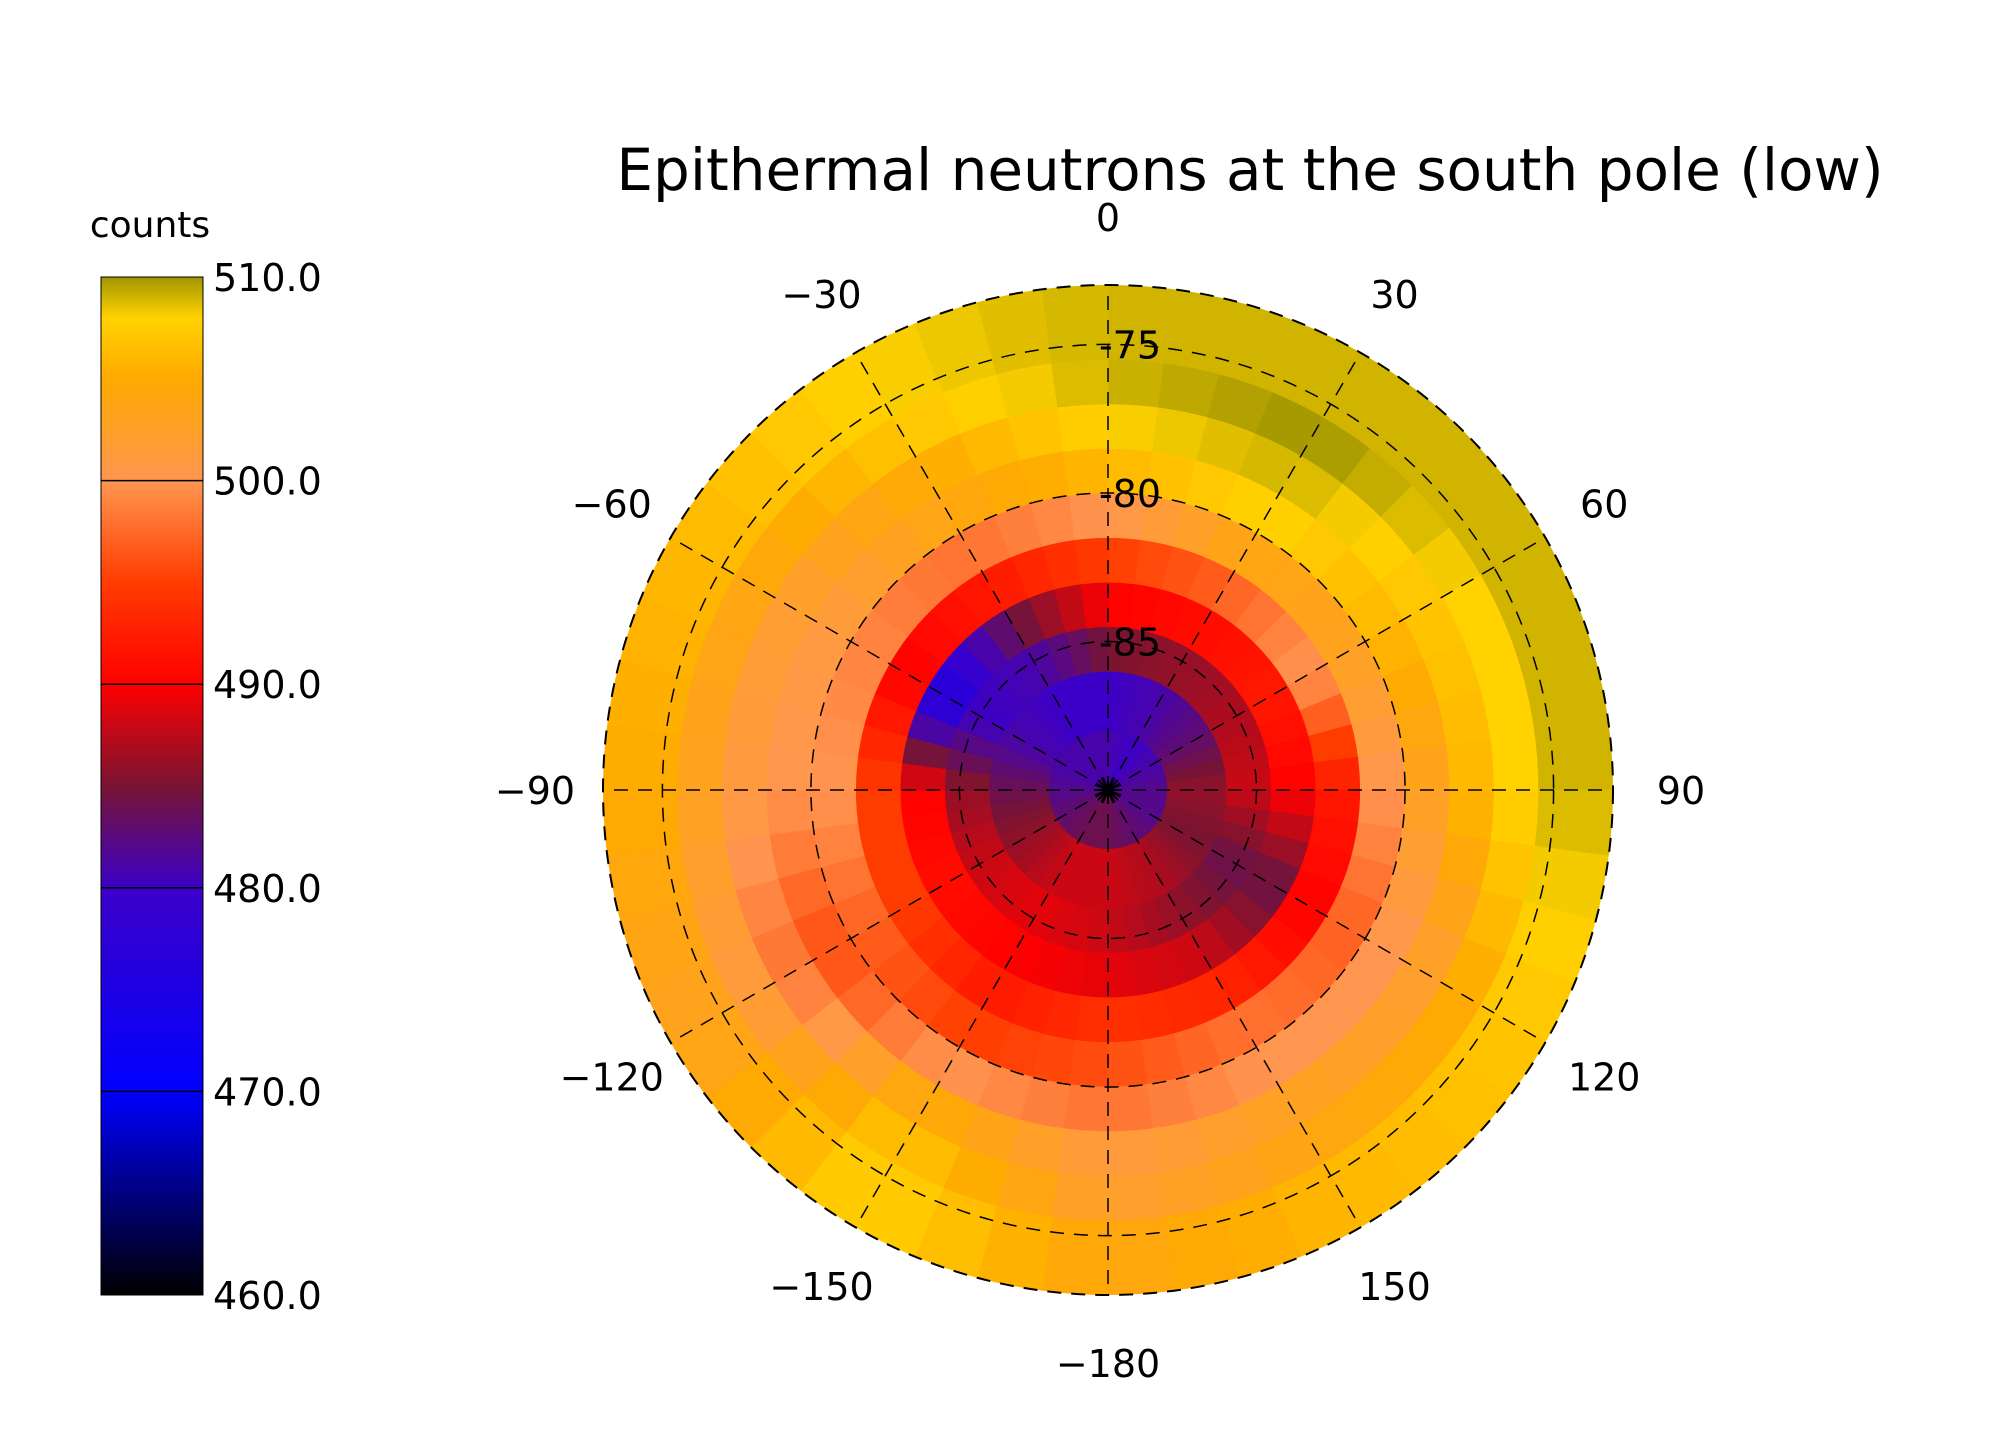 This screenshot has width=2000, height=1429. Describe the element at coordinates (535, 791) in the screenshot. I see `longitude-label: −90` at that location.